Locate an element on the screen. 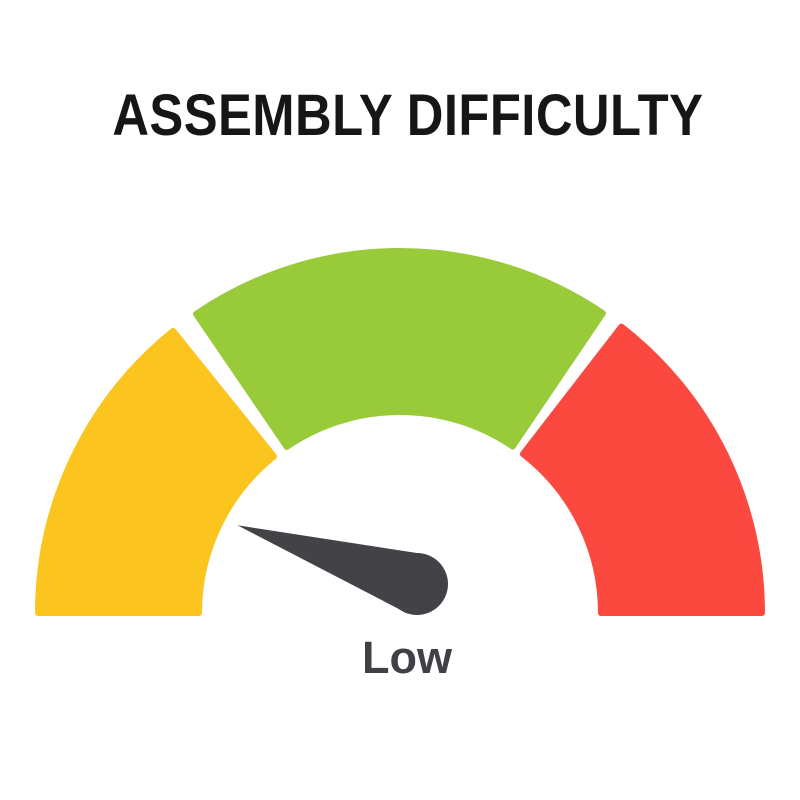  needle-pointer is located at coordinates (332, 569).